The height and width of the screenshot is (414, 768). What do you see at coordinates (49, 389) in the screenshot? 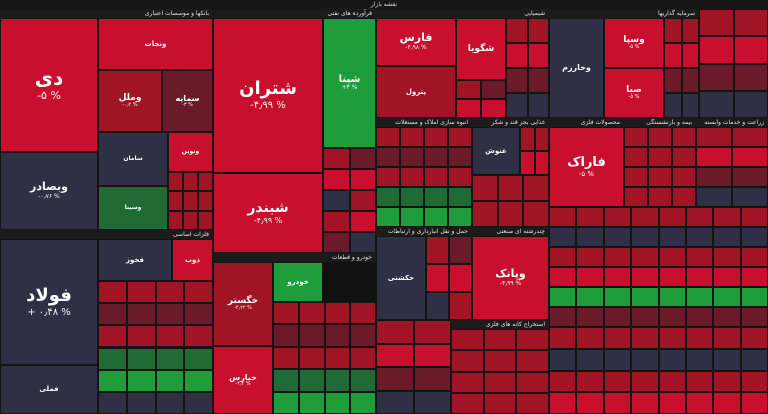
I see `tile-fameli: فملی` at bounding box center [49, 389].